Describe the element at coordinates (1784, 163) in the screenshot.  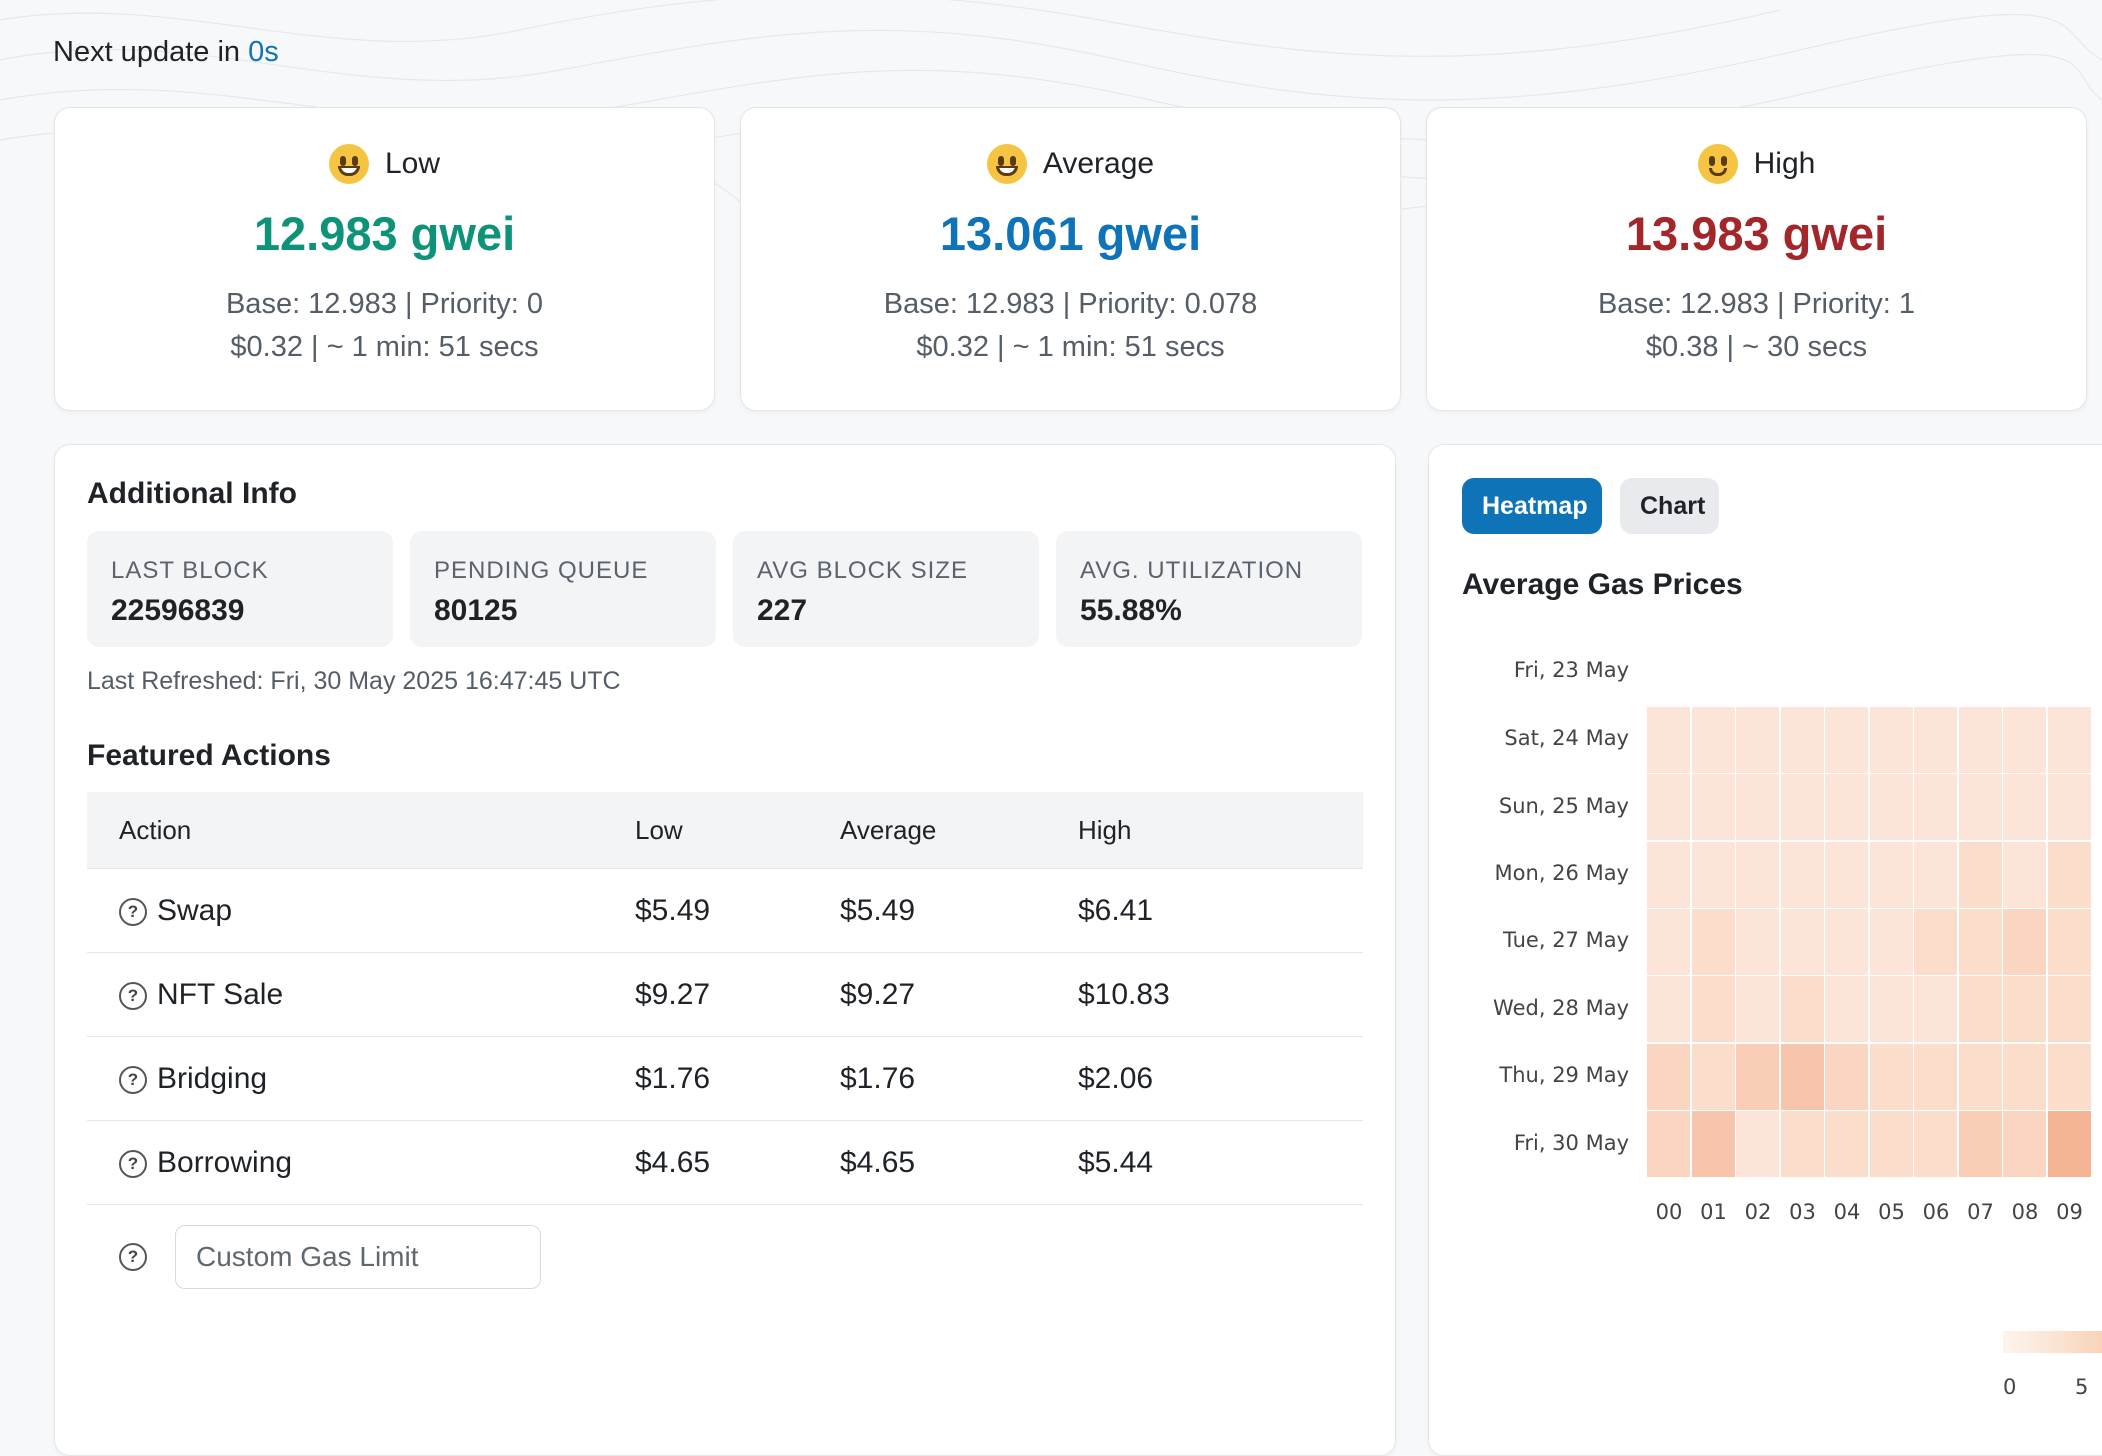
I see `fee-label: High` at that location.